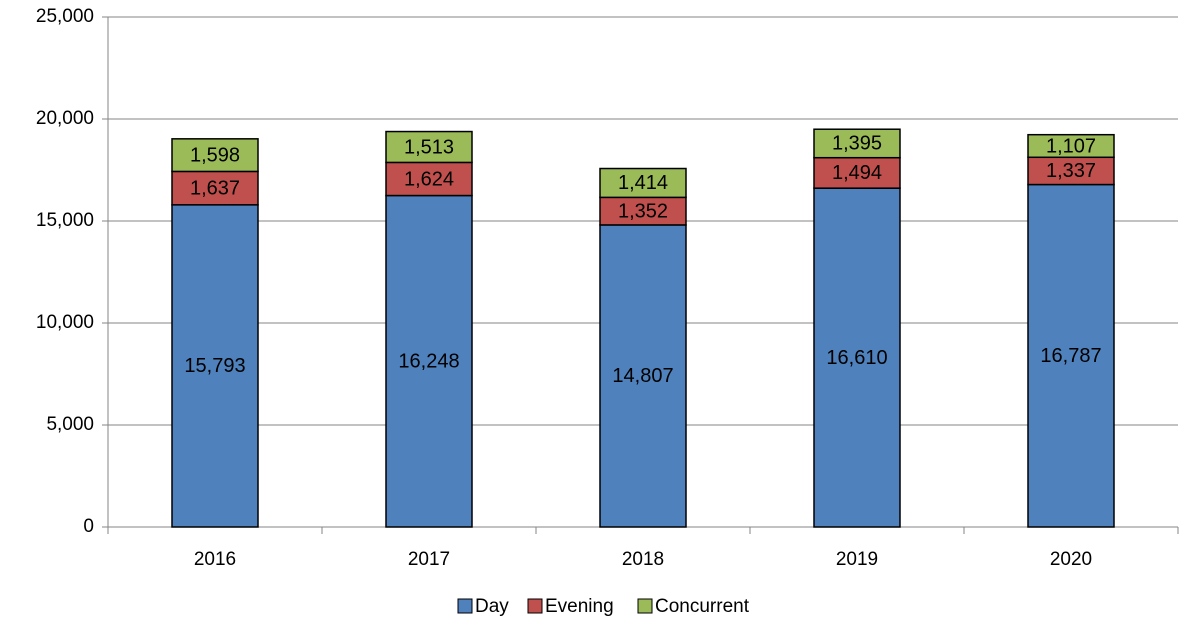 This screenshot has width=1181, height=622. Describe the element at coordinates (702, 606) in the screenshot. I see `legend-label: Concurrent` at that location.